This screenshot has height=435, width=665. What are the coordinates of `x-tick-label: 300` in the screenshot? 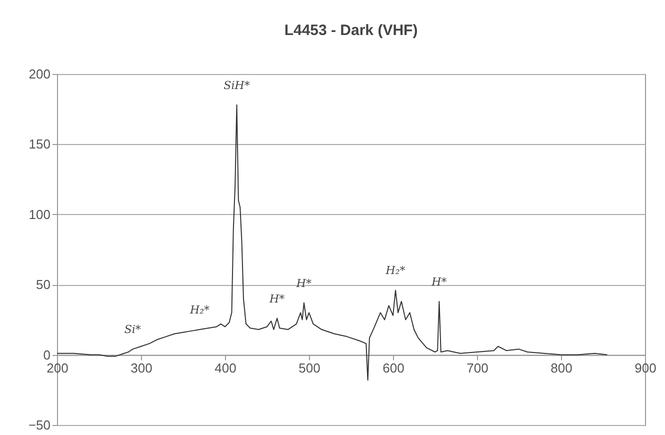 It's located at (141, 368).